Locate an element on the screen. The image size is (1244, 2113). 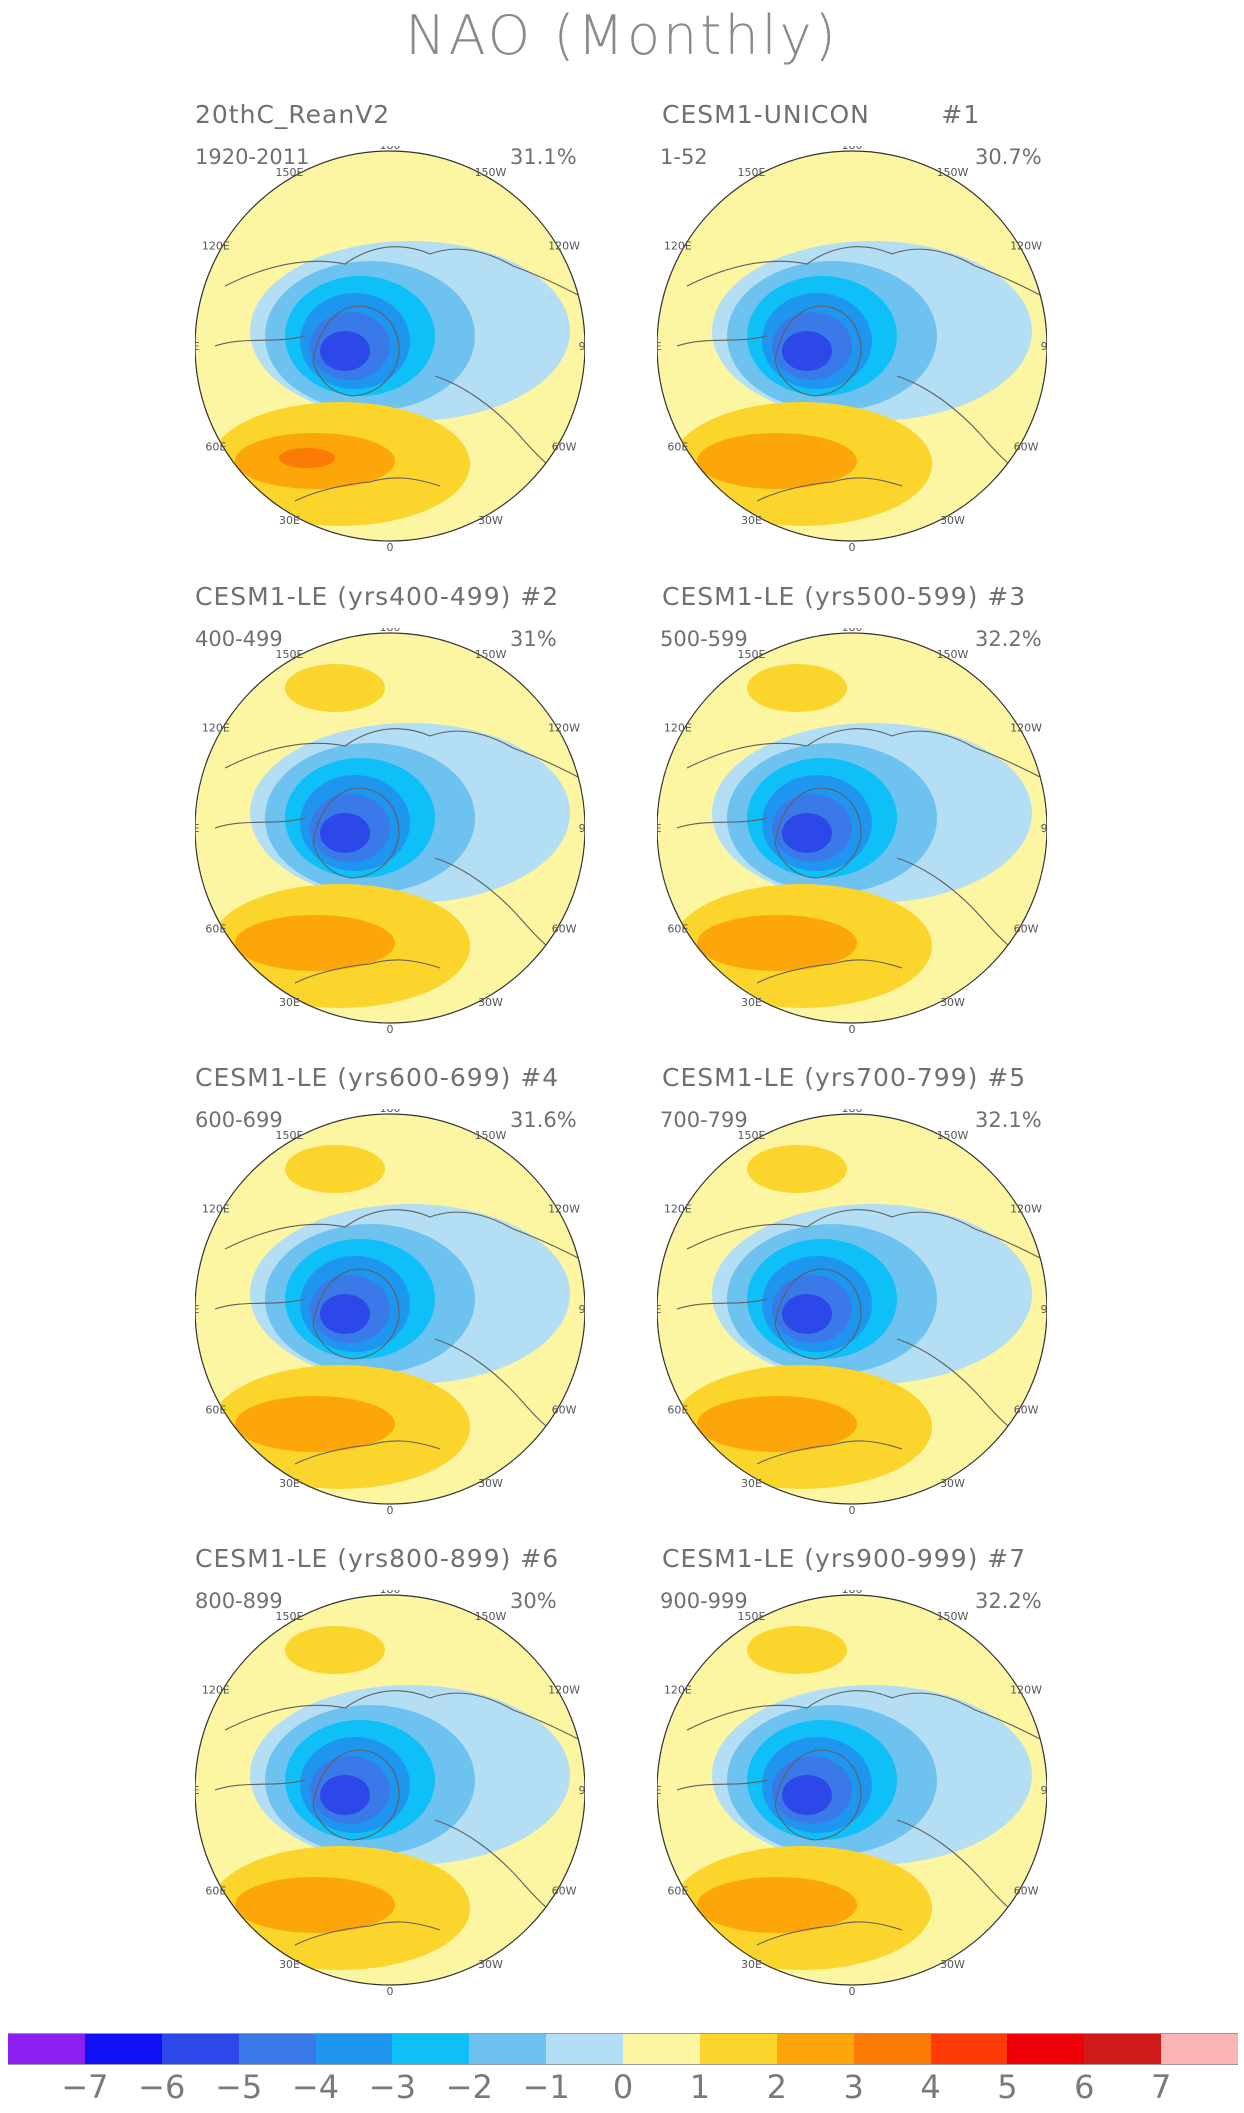
colorbar-tick-label: −1 is located at coordinates (546, 2087).